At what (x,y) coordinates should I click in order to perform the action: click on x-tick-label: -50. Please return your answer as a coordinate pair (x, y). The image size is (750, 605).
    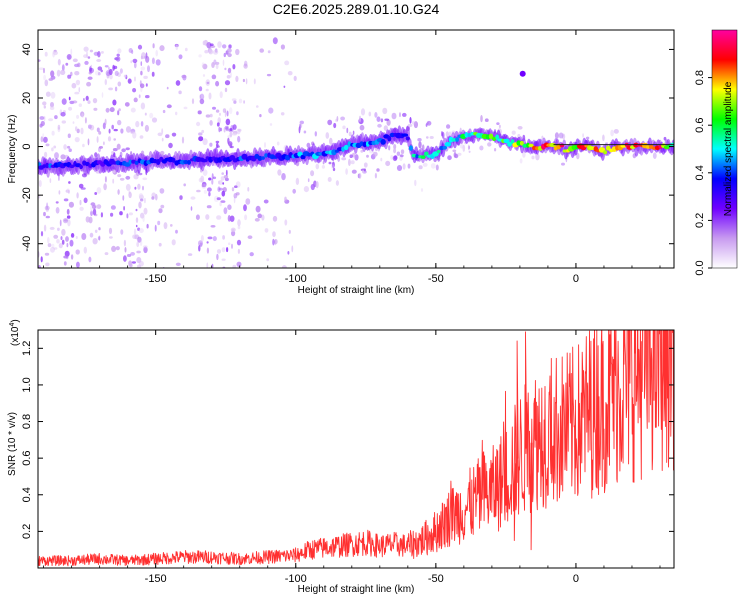
    Looking at the image, I should click on (436, 279).